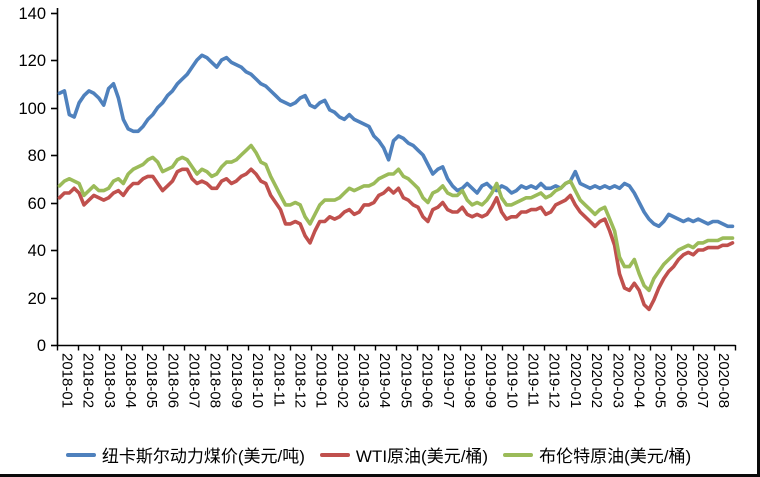 The width and height of the screenshot is (760, 477). I want to click on svg-text: 2019-11, so click(533, 380).